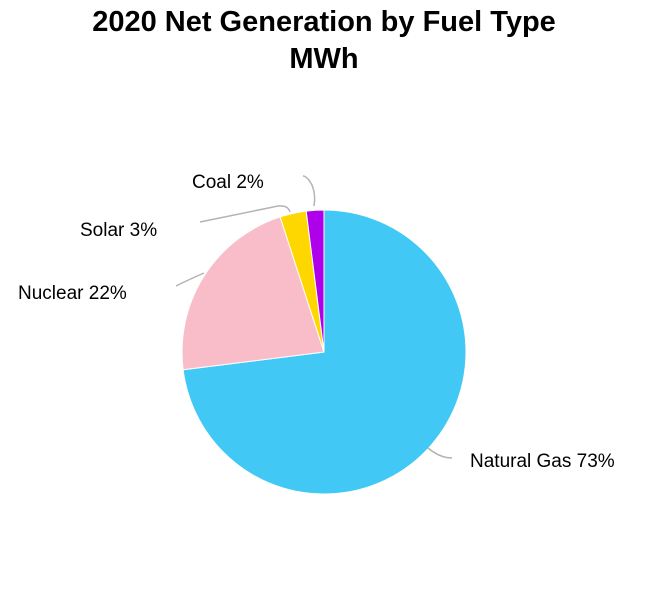 The width and height of the screenshot is (648, 604). I want to click on slice-label-solar: Solar 3%, so click(118, 230).